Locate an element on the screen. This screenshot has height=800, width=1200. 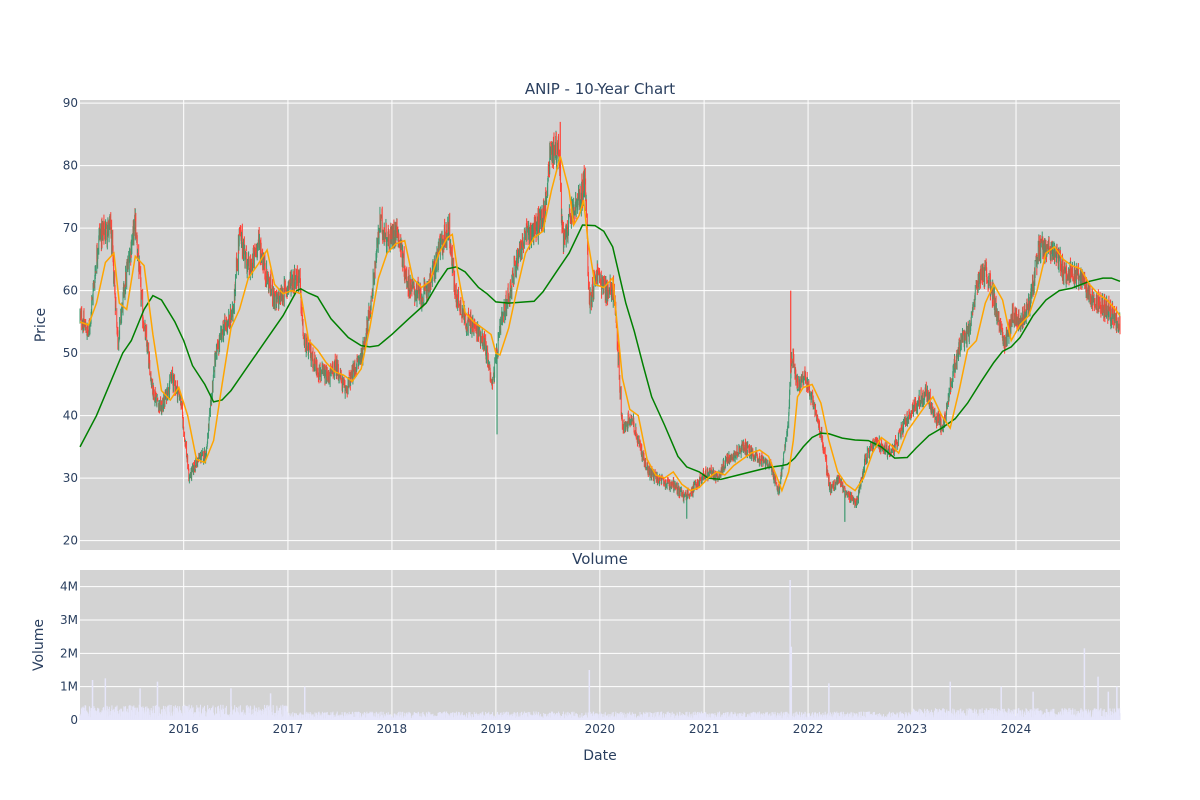
price-y-tick-60: 60 is located at coordinates (70, 291).